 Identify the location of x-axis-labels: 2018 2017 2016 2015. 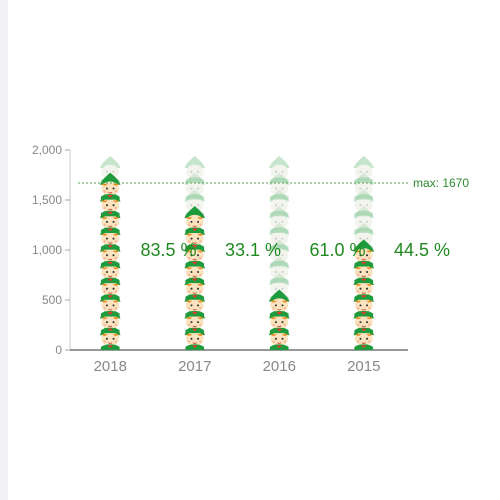
(237, 366).